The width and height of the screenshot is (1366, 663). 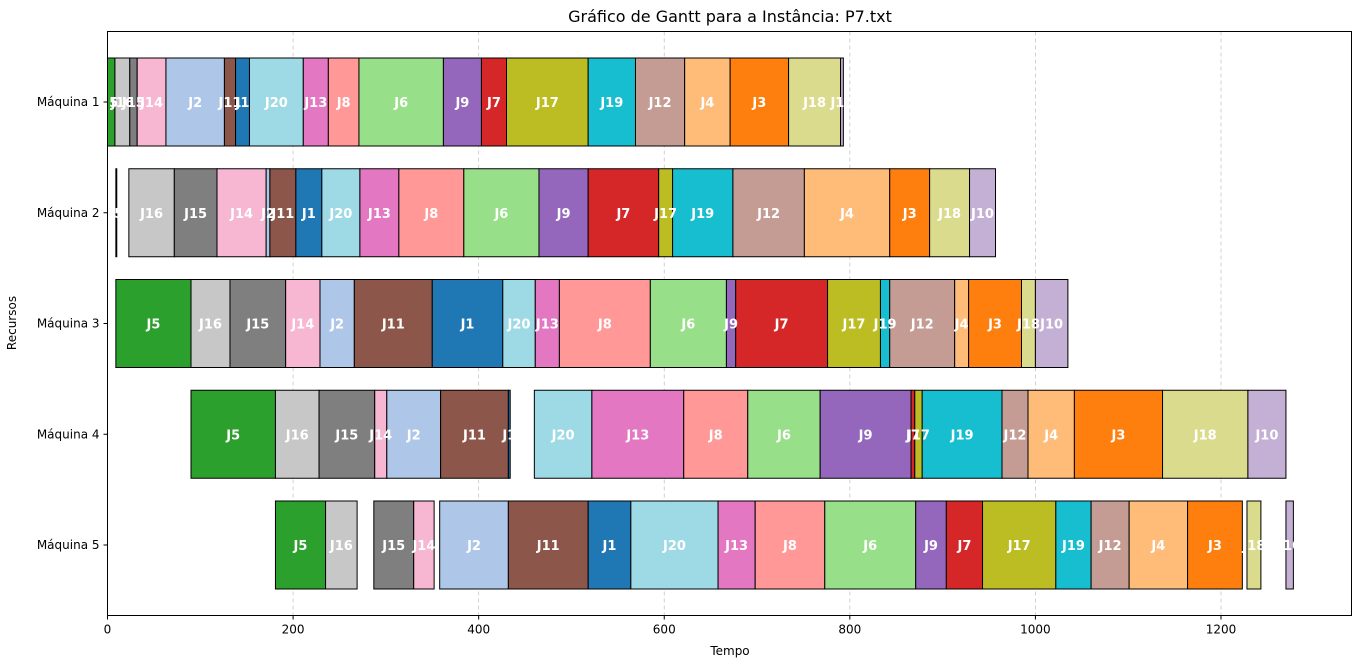 I want to click on x-tick-label: 1200, so click(x=1221, y=630).